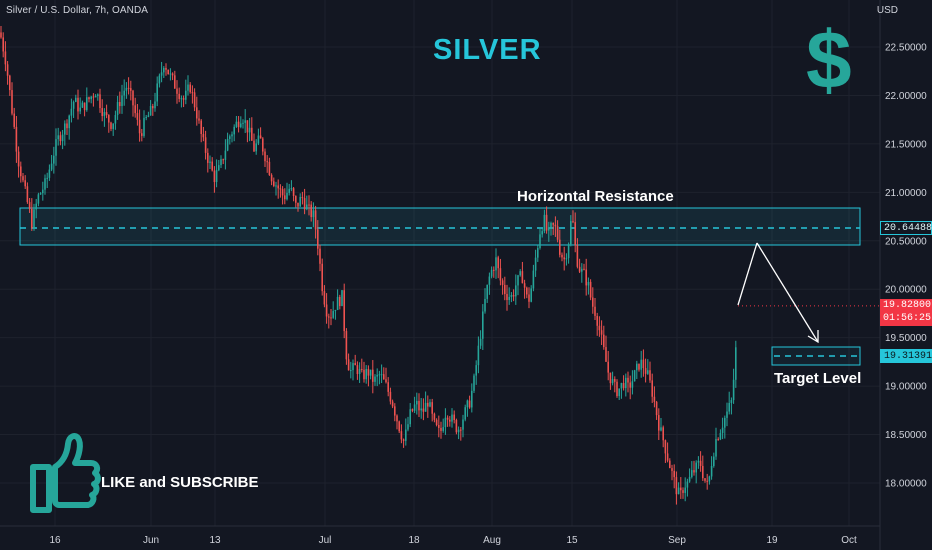 The width and height of the screenshot is (932, 550). I want to click on target-zone, so click(816, 356).